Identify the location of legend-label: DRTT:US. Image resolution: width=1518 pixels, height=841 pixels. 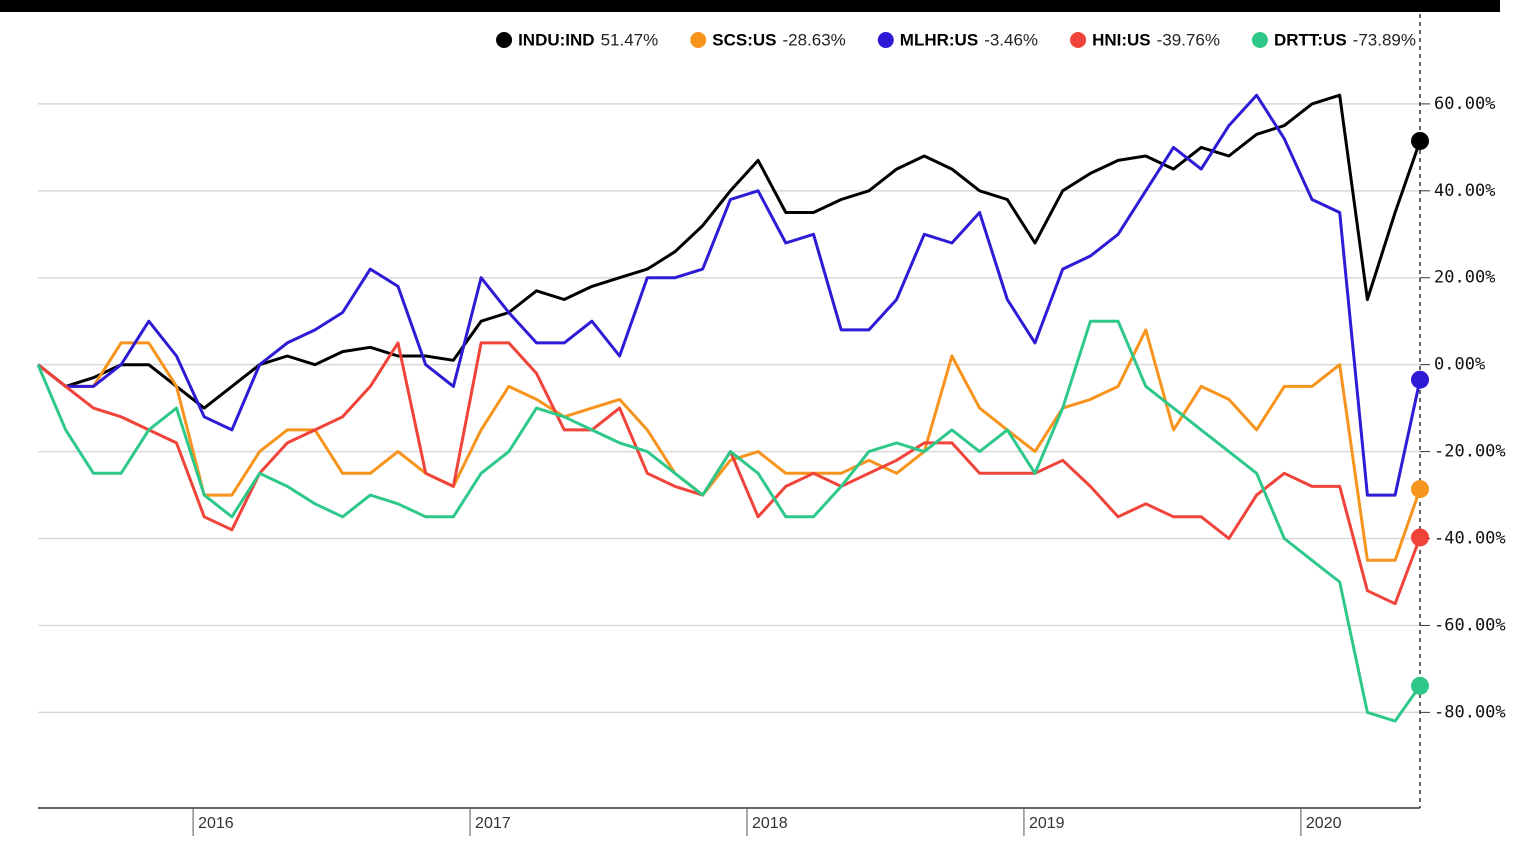
(1310, 39).